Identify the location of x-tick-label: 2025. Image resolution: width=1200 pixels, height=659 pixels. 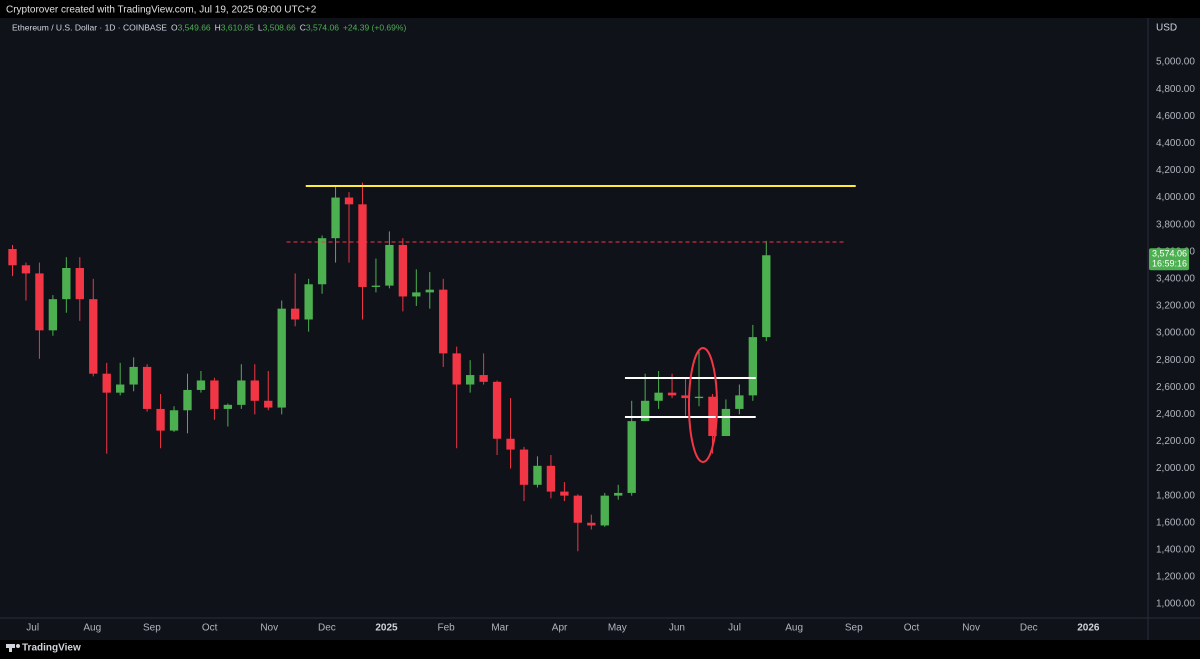
(386, 628).